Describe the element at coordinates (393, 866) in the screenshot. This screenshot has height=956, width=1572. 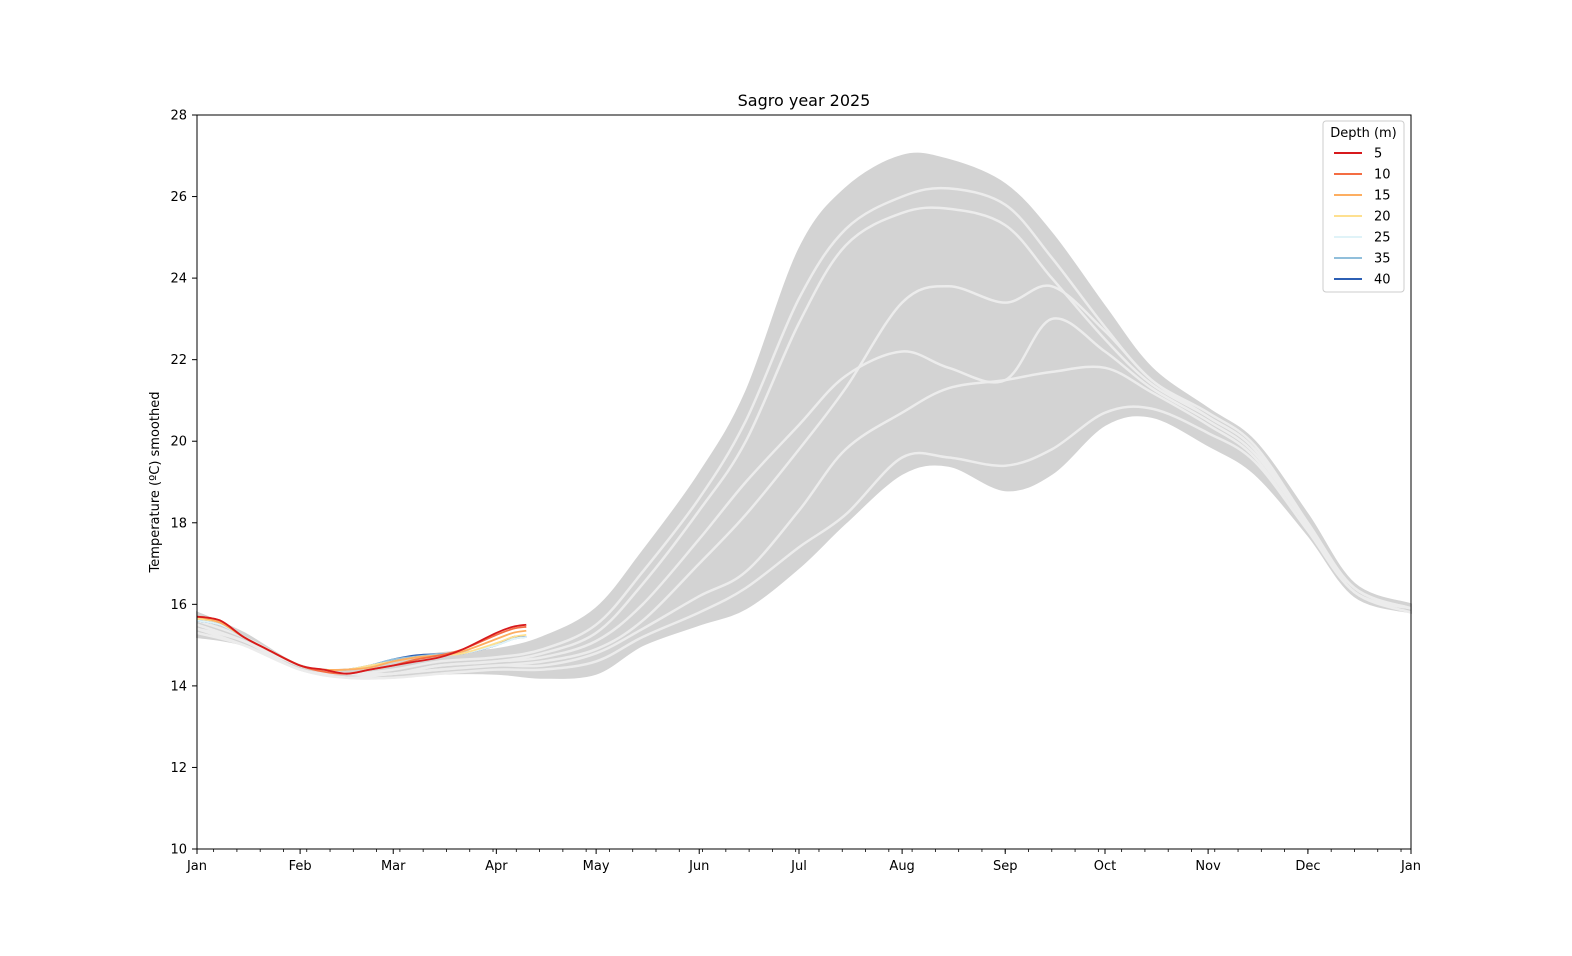
I see `x-tick-label: Mar` at that location.